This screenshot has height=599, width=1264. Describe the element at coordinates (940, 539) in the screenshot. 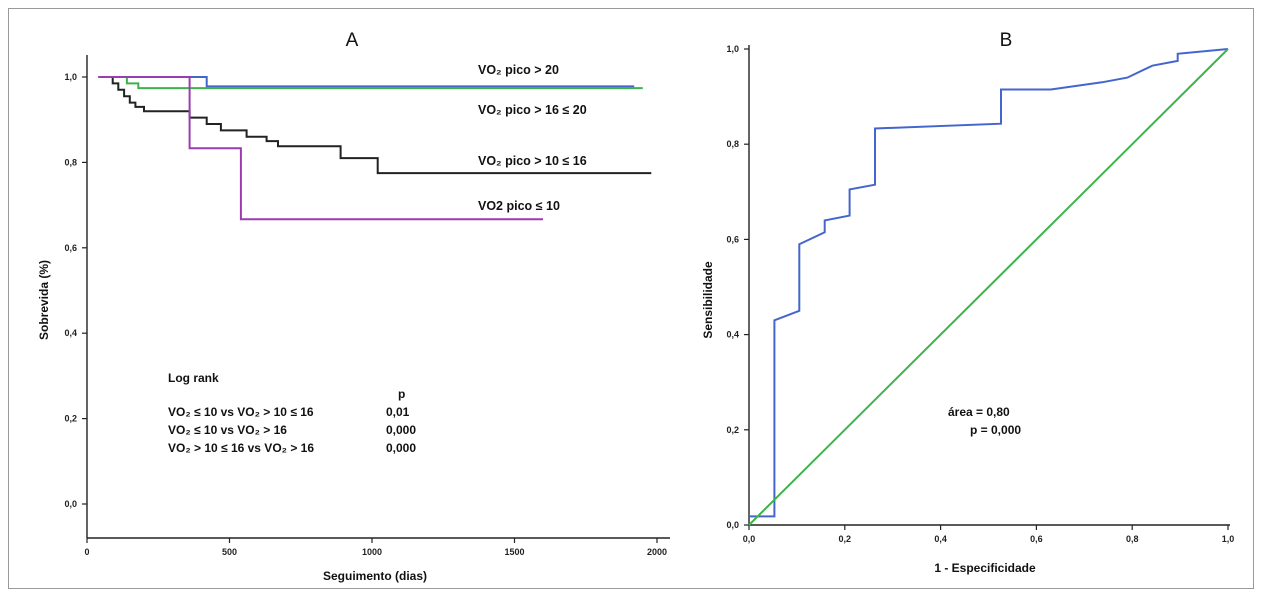

I see `panel-b-x-tick-label: 0,4` at that location.